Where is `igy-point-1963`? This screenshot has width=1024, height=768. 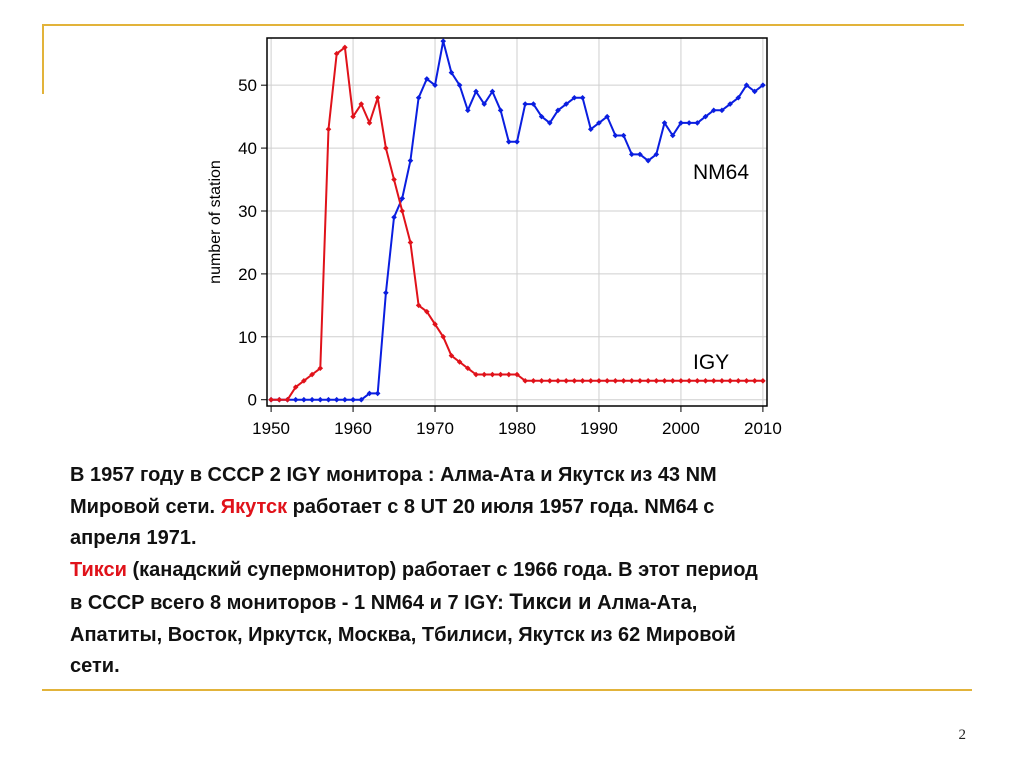 igy-point-1963 is located at coordinates (377, 97).